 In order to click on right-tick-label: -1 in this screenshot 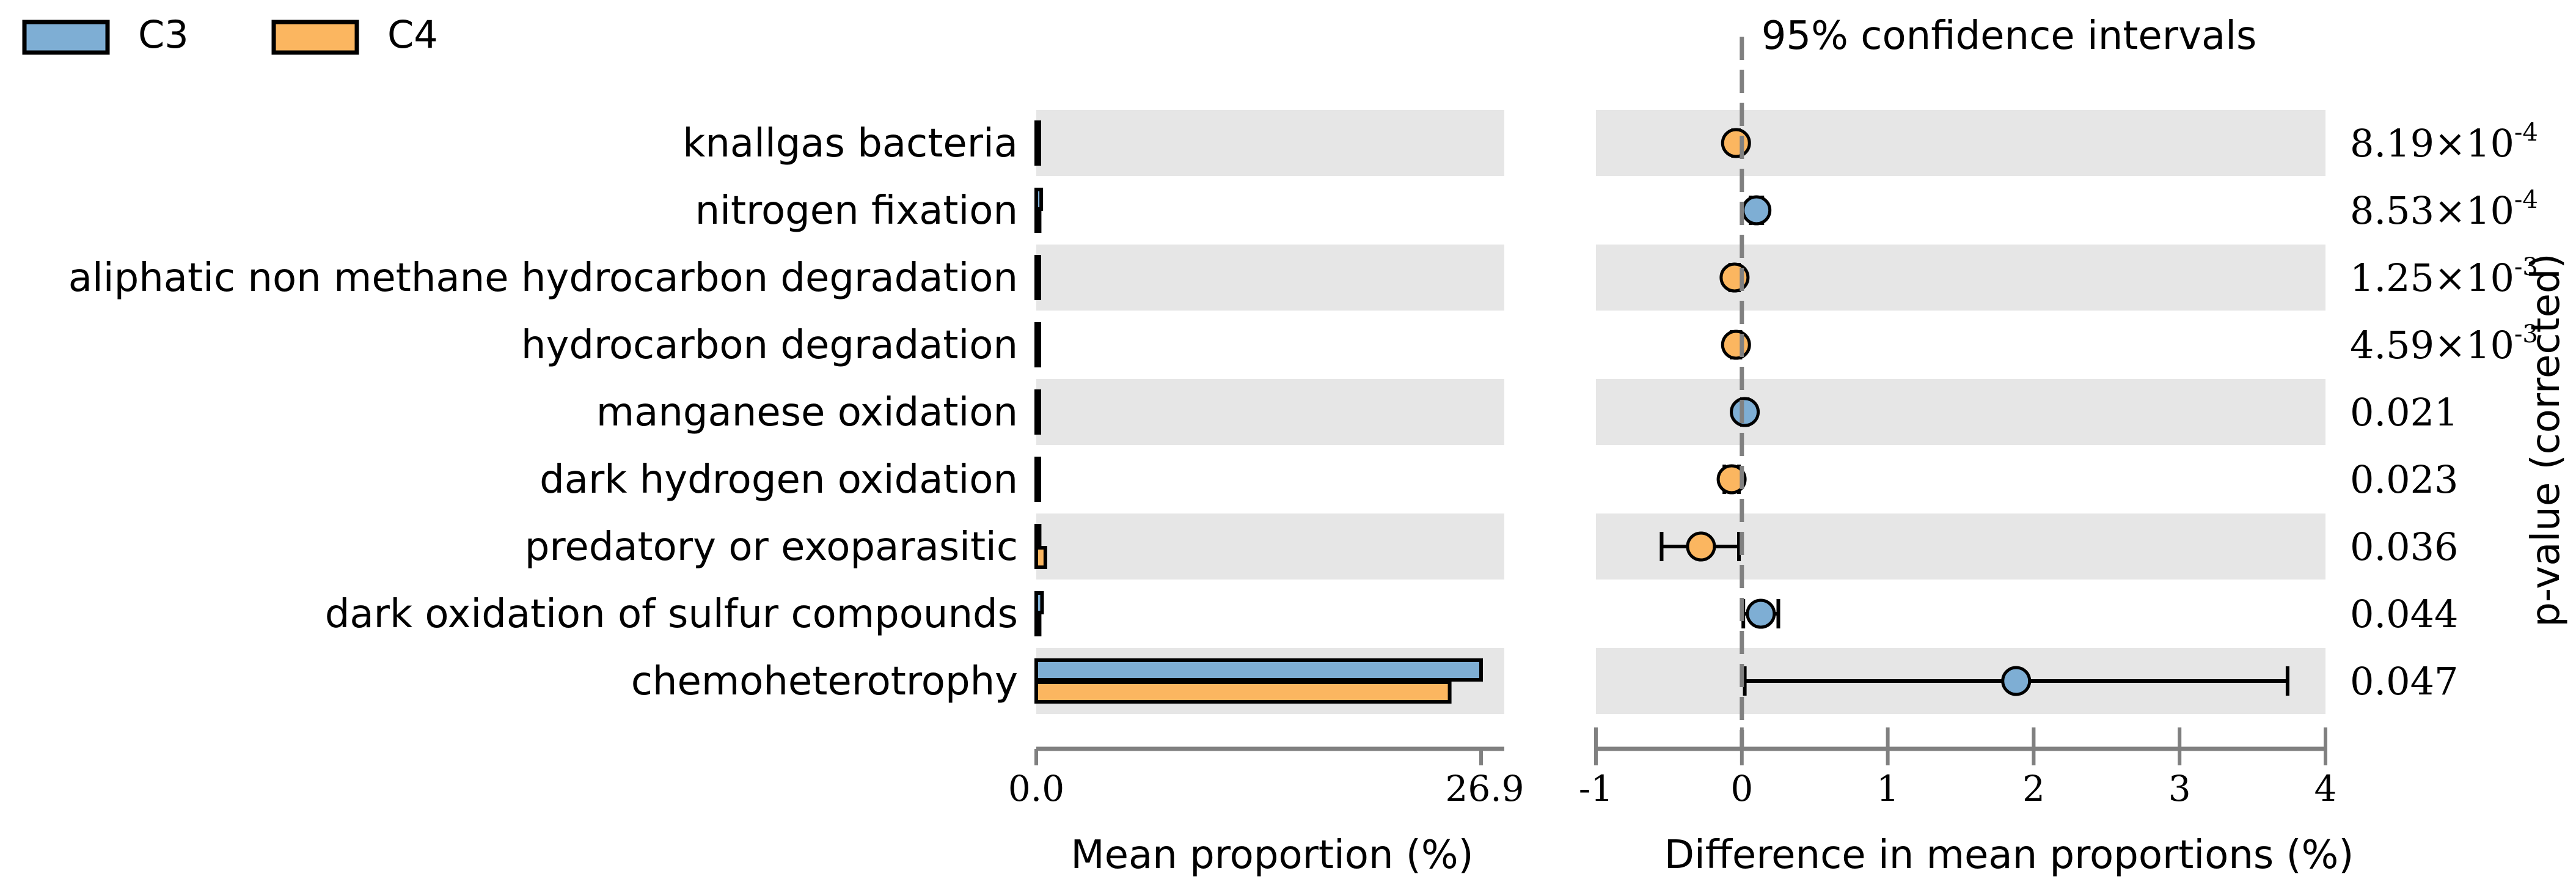, I will do `click(1596, 788)`.